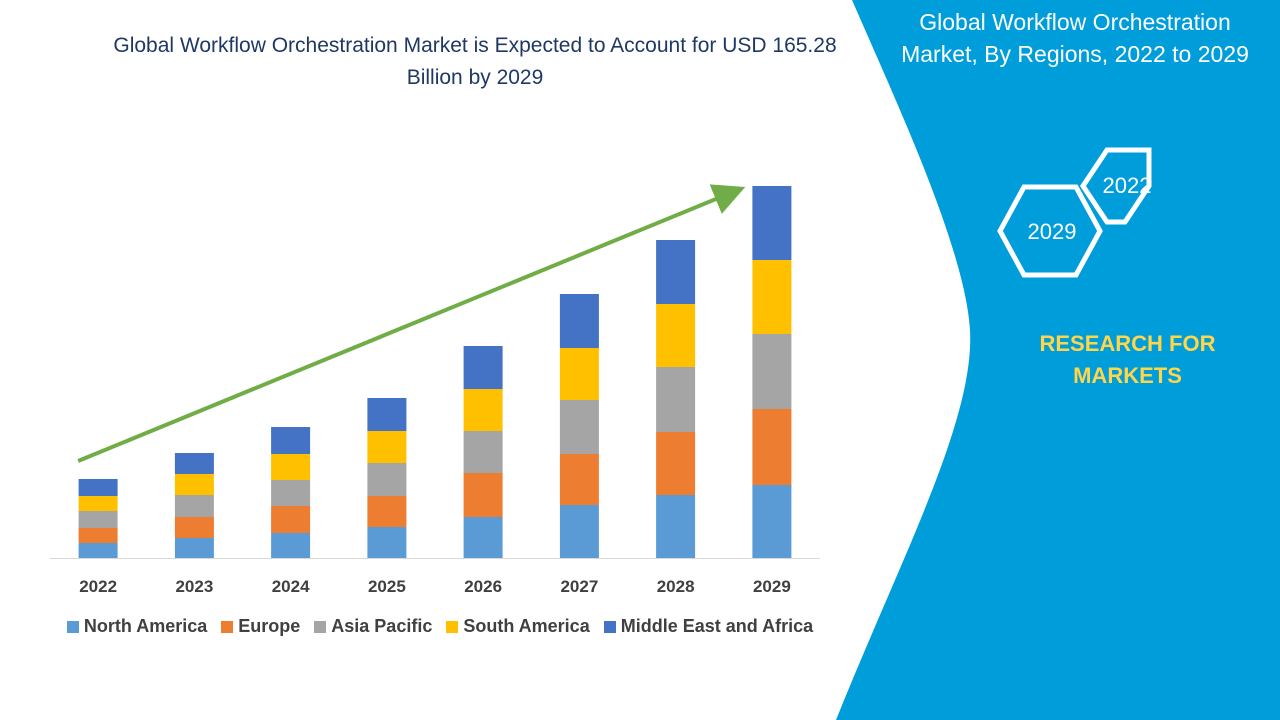 This screenshot has width=1280, height=720. Describe the element at coordinates (291, 440) in the screenshot. I see `bar-segment-2024-middle-east-and-africa` at that location.